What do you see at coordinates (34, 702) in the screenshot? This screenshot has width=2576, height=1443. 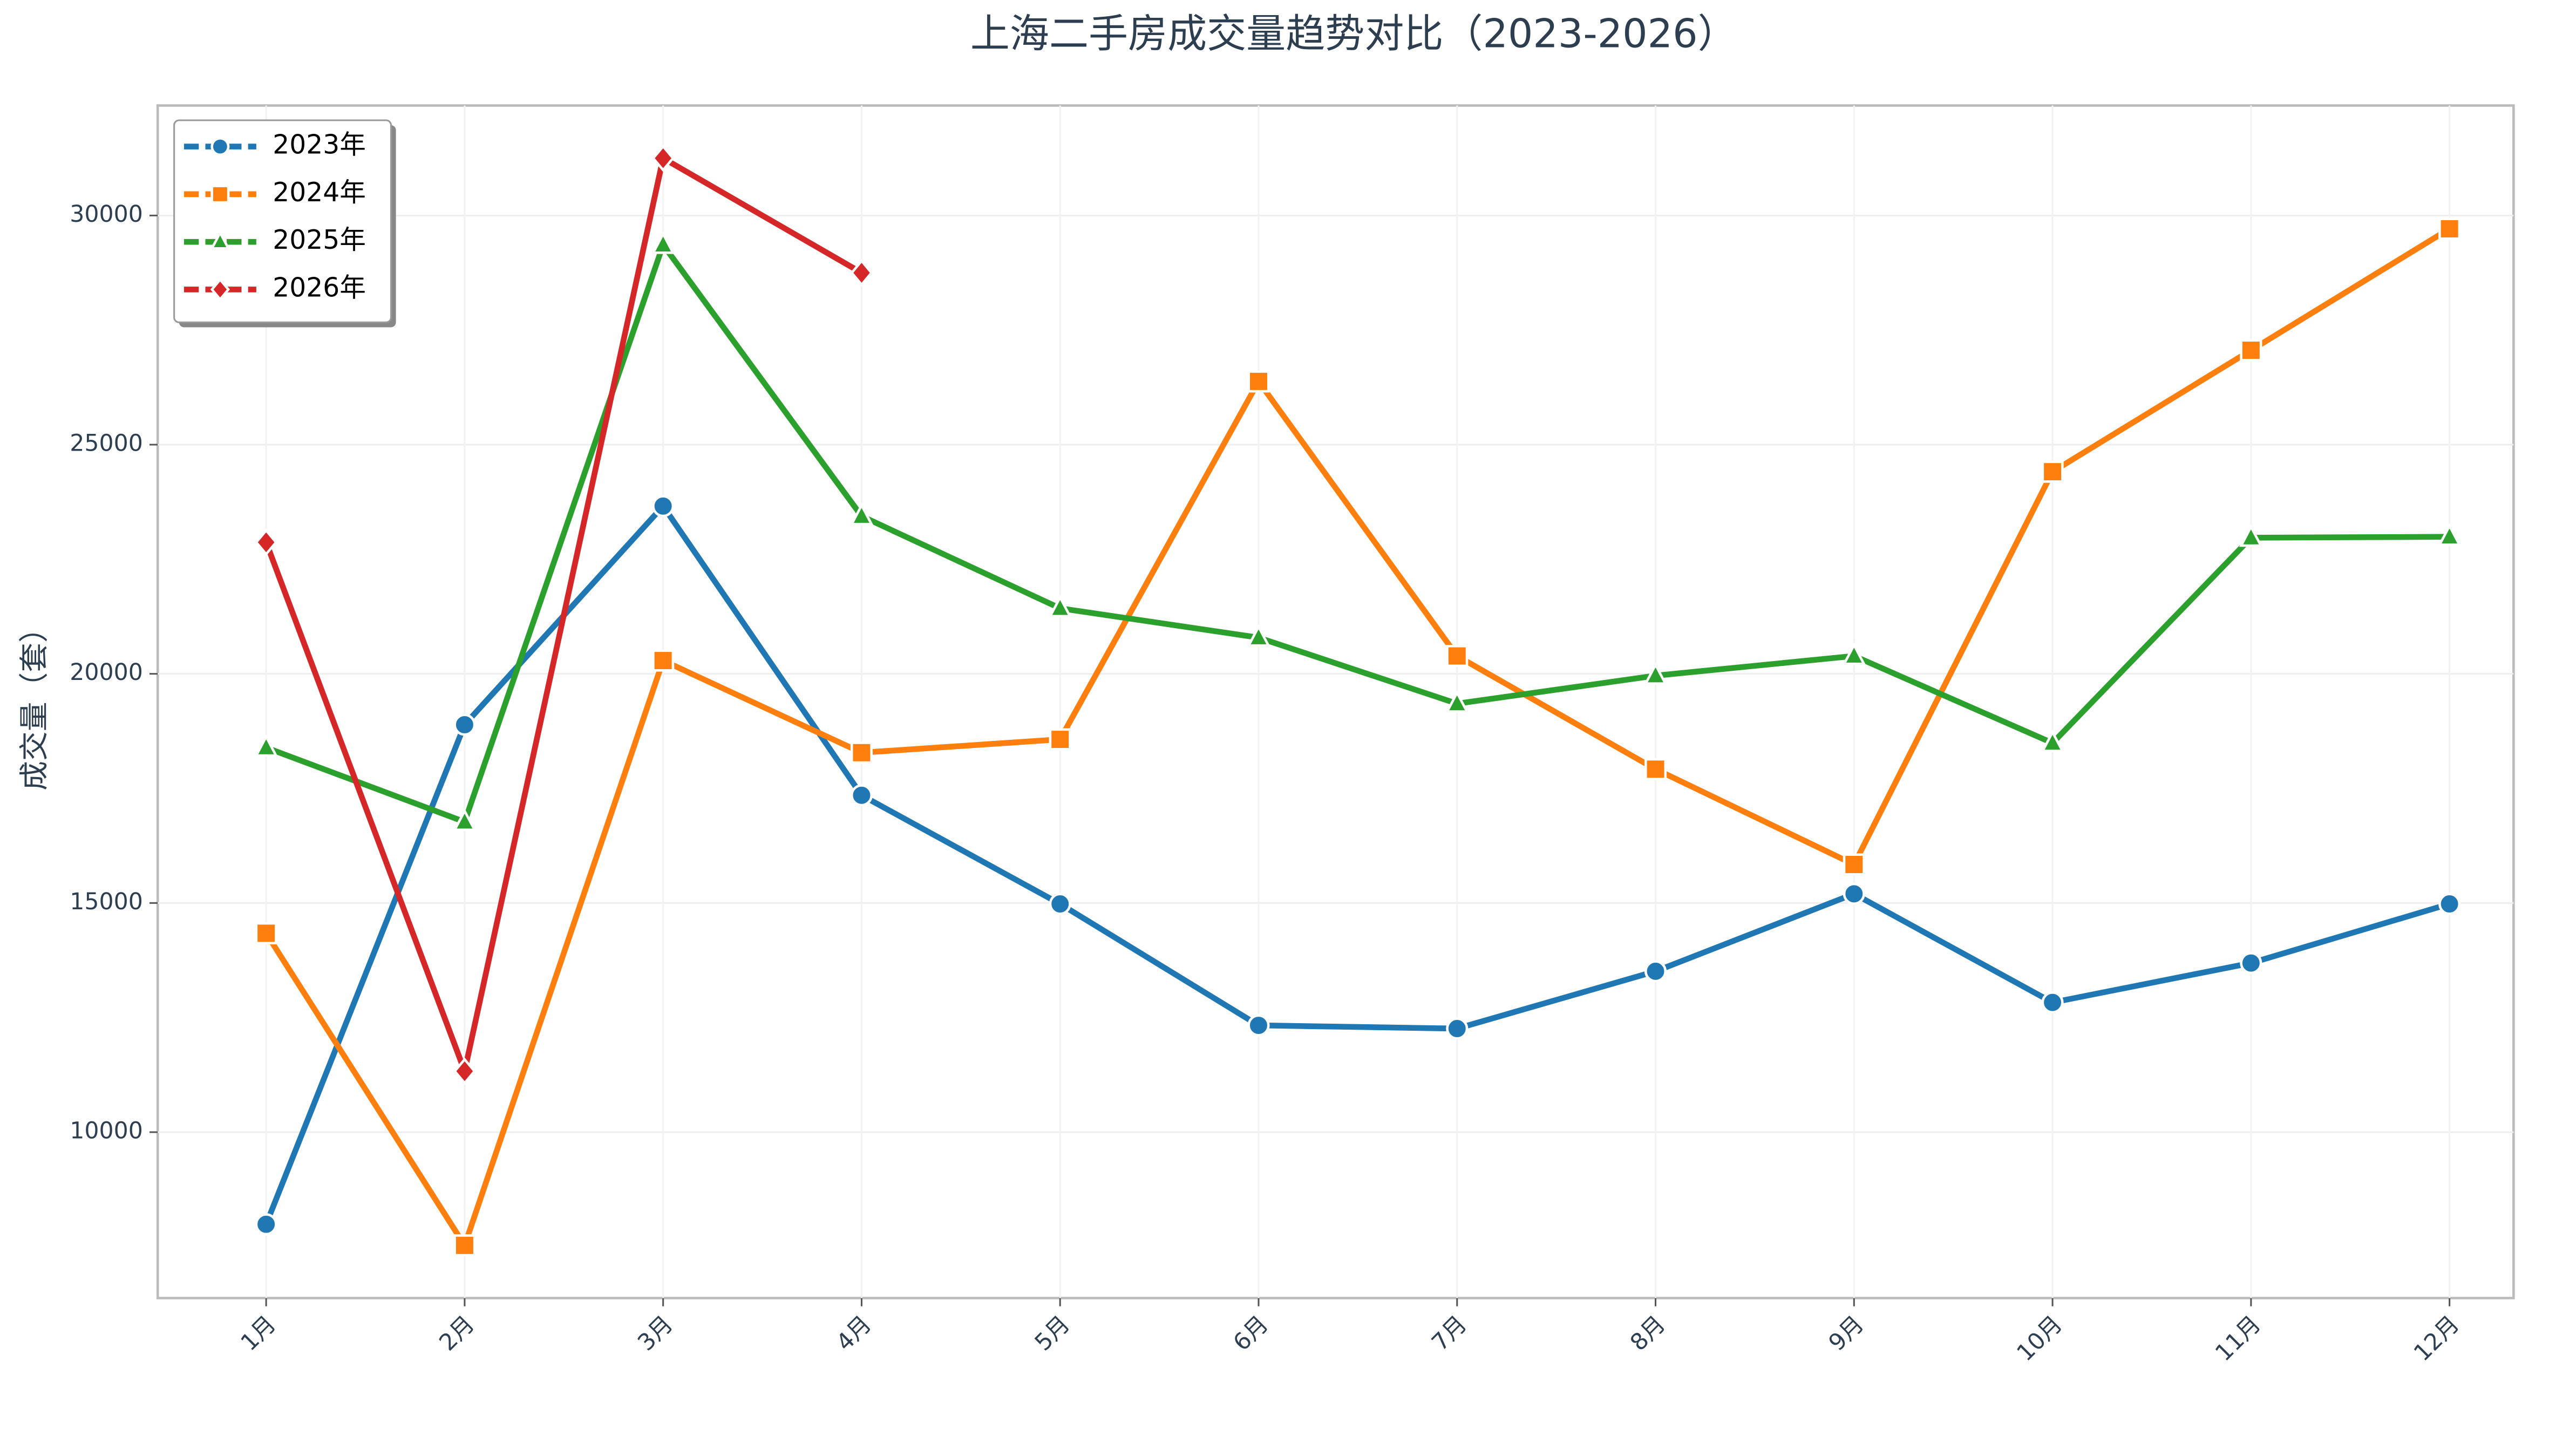 I see `y-axis-label: 成交量（套）` at bounding box center [34, 702].